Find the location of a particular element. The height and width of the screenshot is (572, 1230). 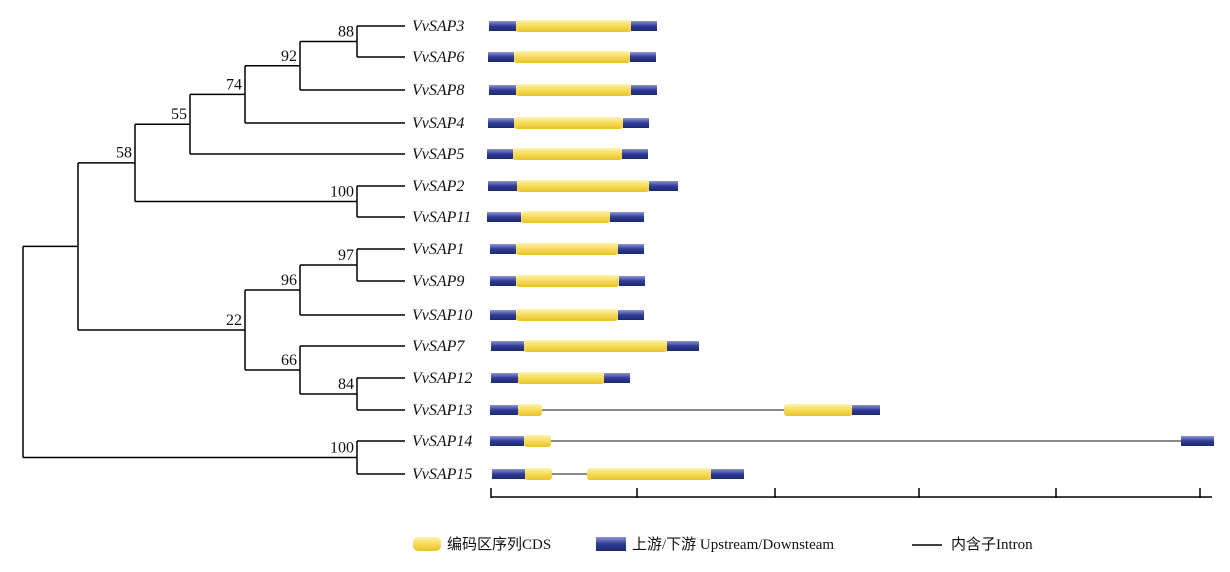

gene-label: VvSAP2 is located at coordinates (438, 186).